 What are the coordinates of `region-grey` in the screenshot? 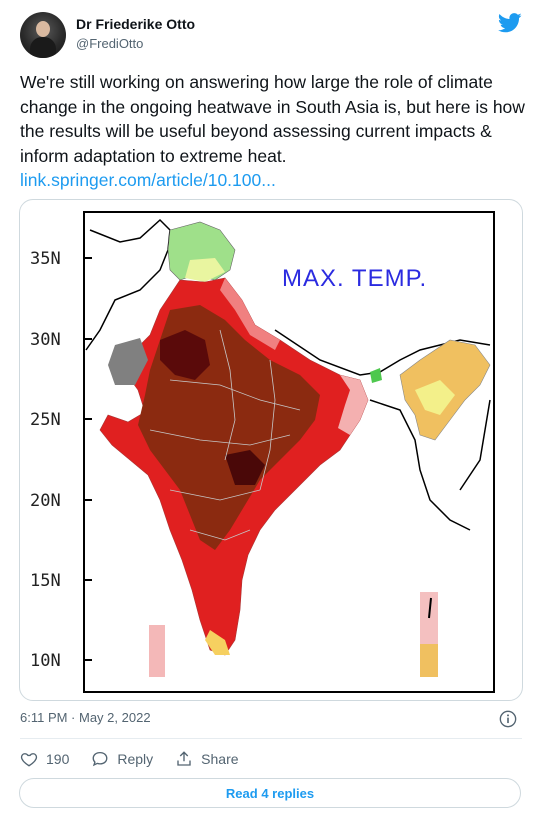 It's located at (128, 361).